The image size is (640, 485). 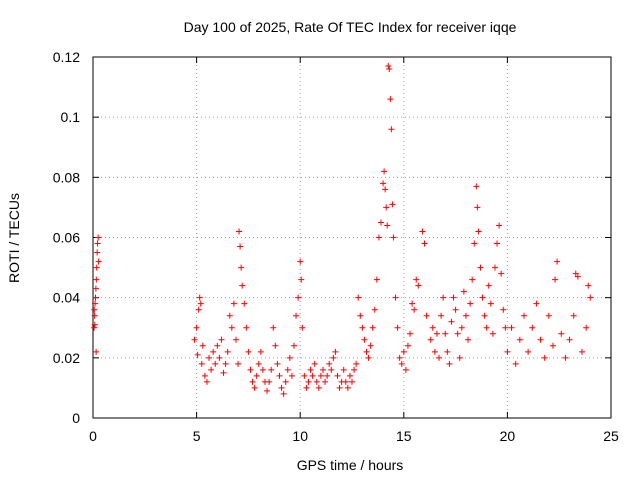 What do you see at coordinates (66, 57) in the screenshot?
I see `y-tick-label: 0.12` at bounding box center [66, 57].